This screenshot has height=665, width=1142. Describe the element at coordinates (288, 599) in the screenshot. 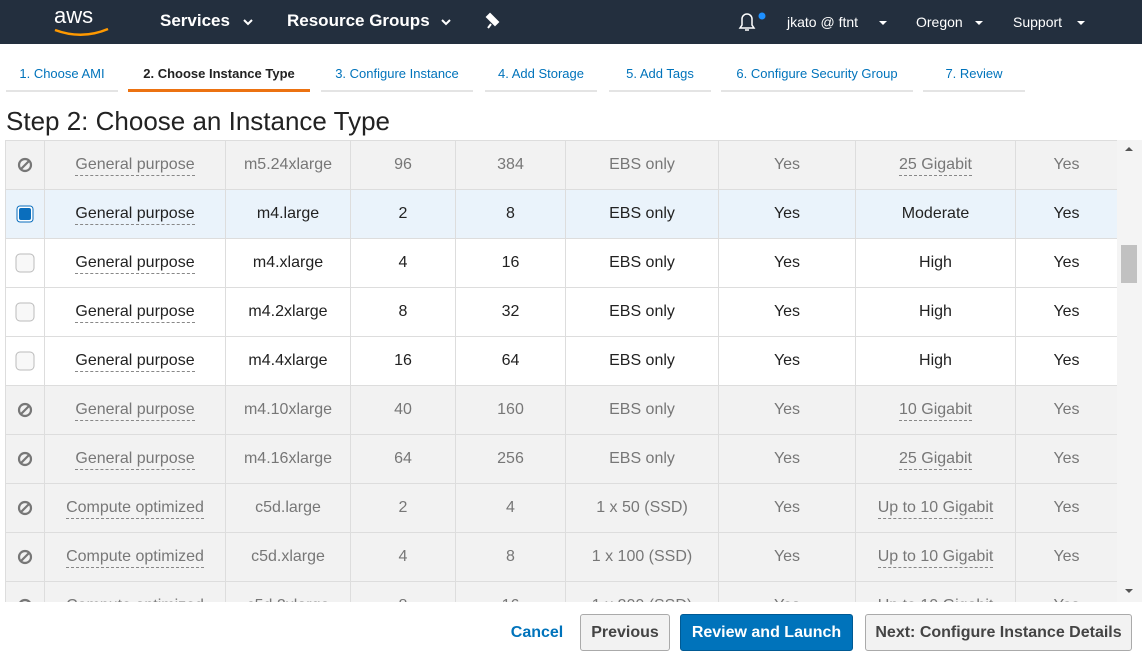

I see `cell-type: c5d.2xlarge` at that location.